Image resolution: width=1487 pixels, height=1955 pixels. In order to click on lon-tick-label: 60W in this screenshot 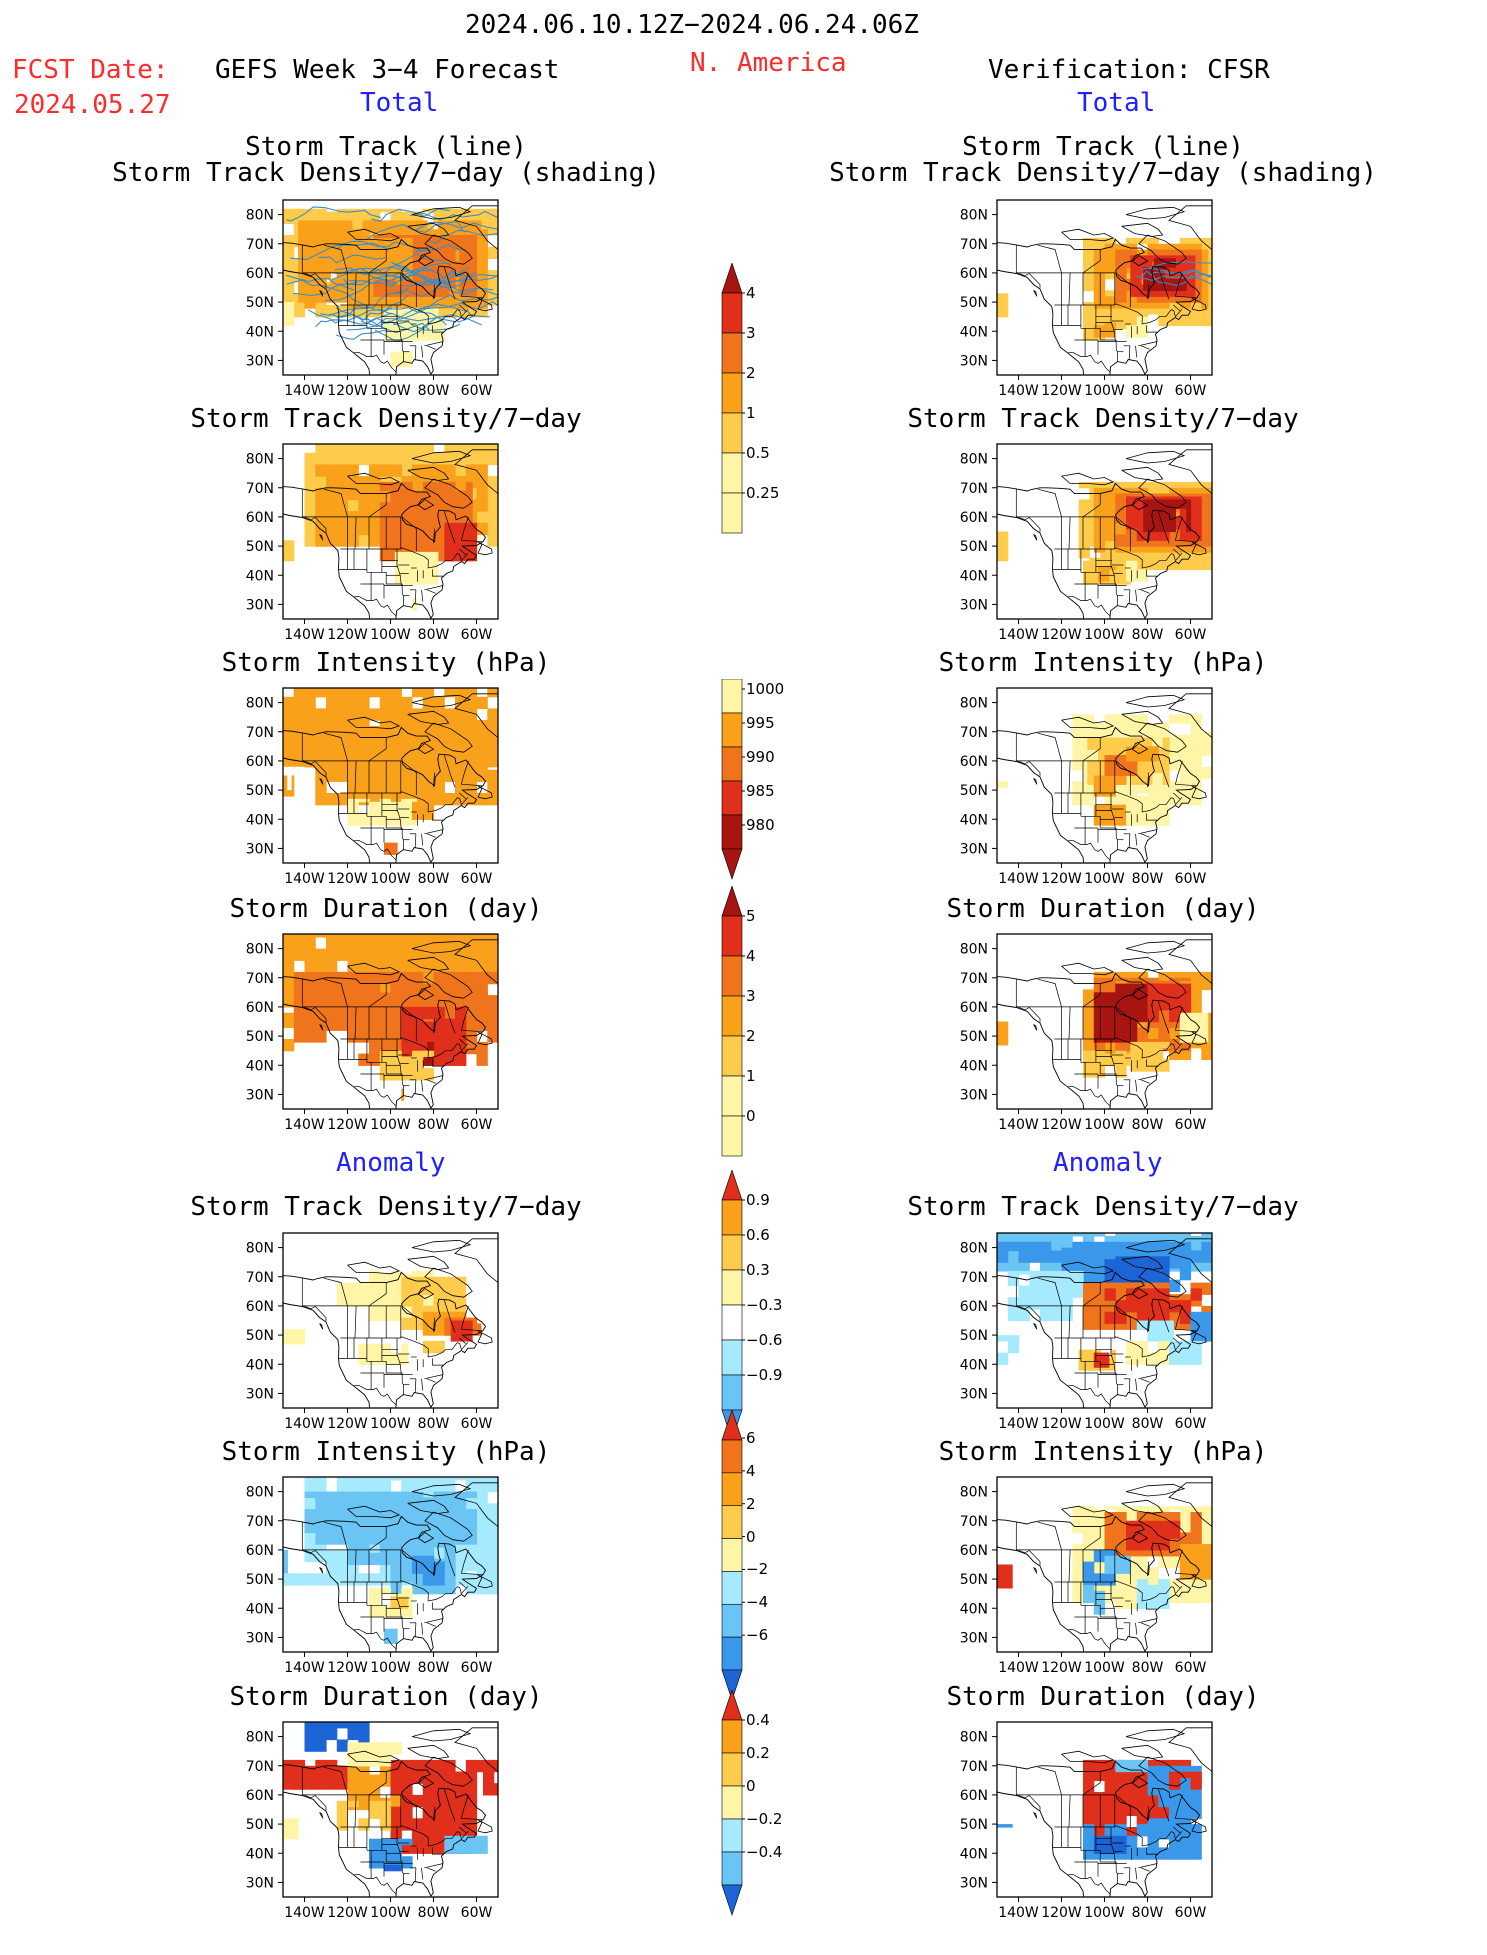, I will do `click(1191, 391)`.